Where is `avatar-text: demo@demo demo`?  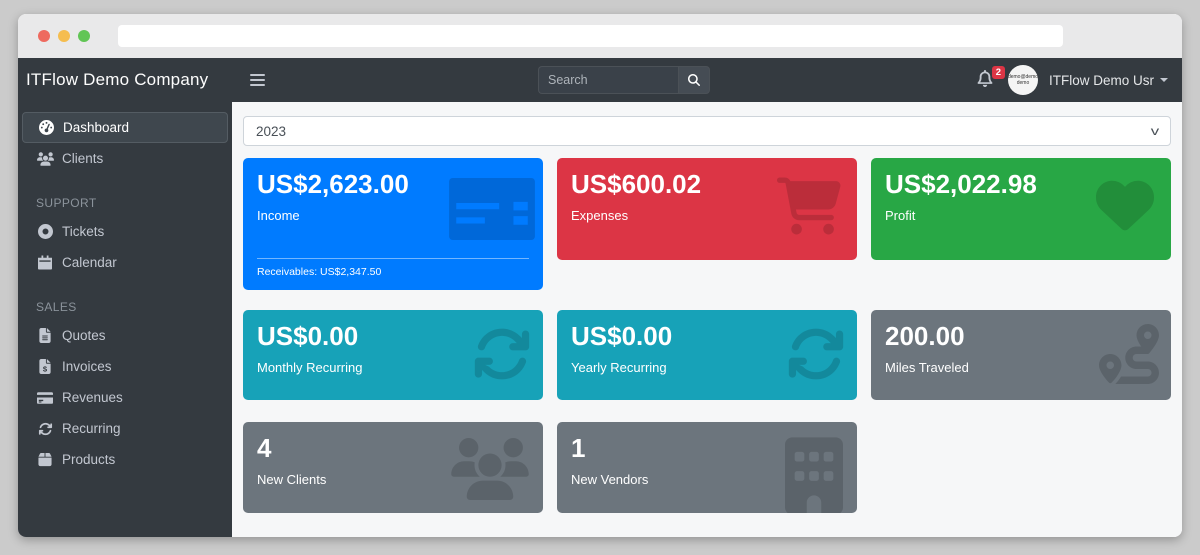
avatar-text: demo@demo demo is located at coordinates (1022, 80).